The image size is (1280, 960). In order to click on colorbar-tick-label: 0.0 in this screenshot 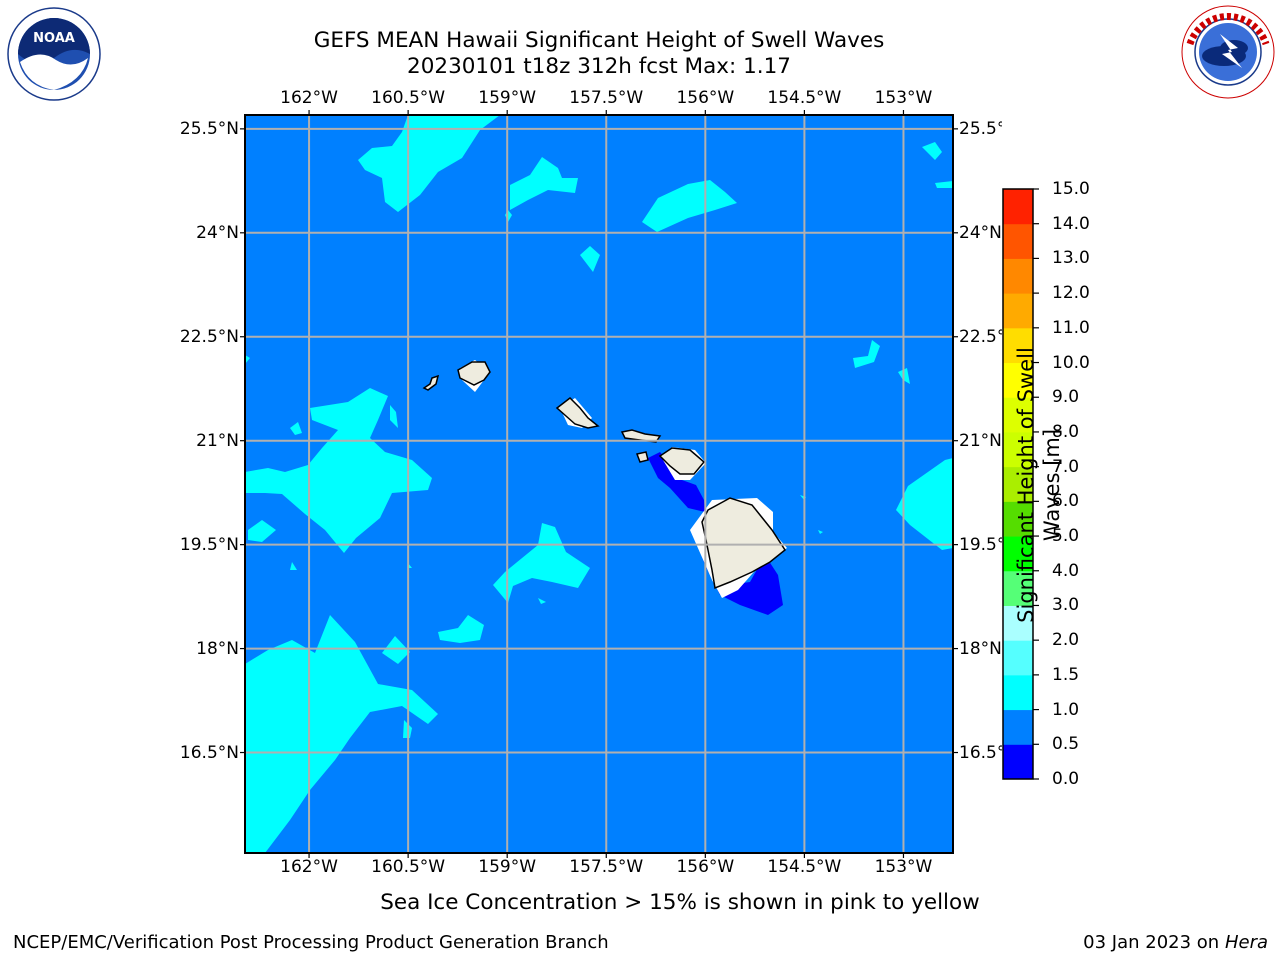, I will do `click(1066, 779)`.